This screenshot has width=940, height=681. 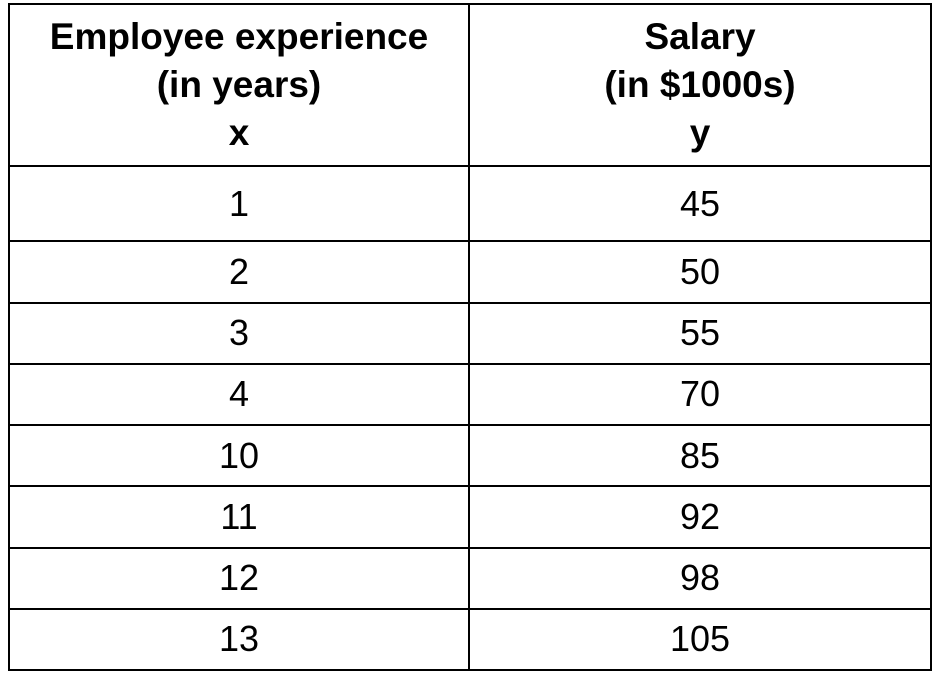 I want to click on cell-y: 98, so click(x=700, y=578).